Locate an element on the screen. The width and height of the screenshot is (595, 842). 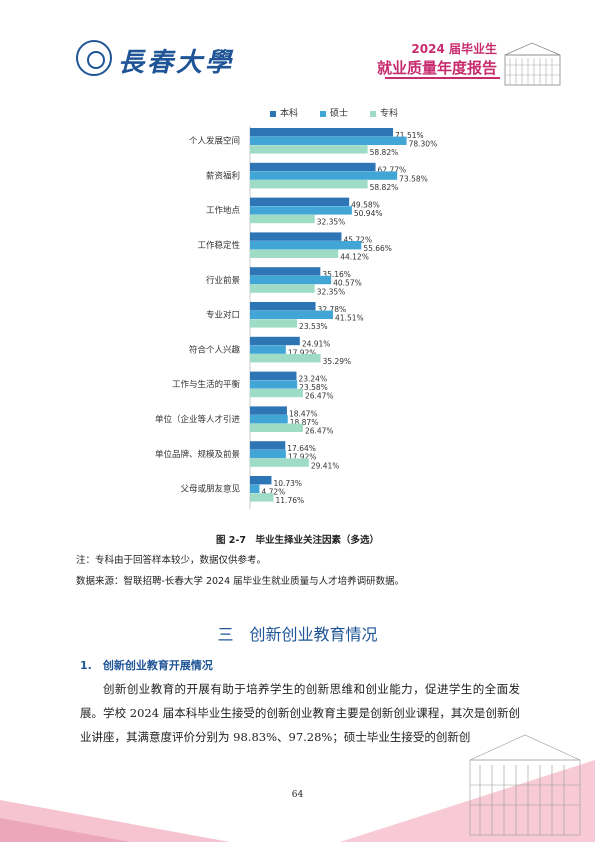
legend-label: 硕士 is located at coordinates (339, 114).